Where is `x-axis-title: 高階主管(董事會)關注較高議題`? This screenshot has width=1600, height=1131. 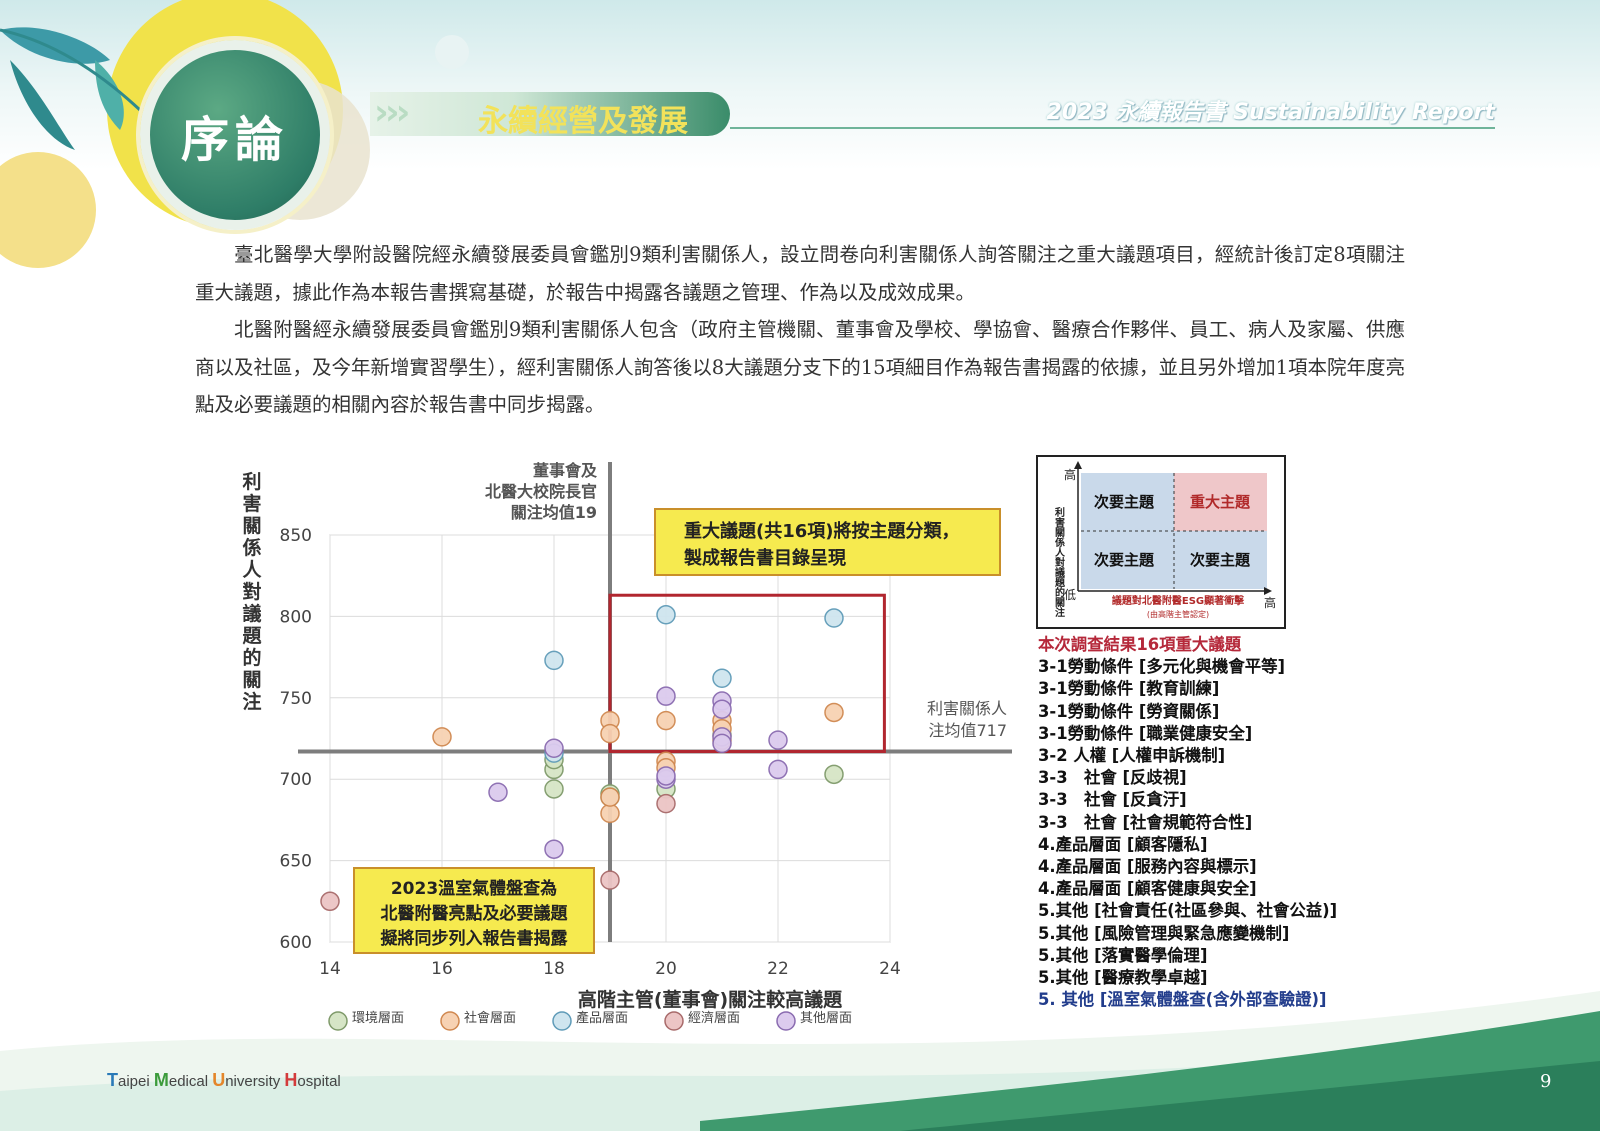
x-axis-title: 高階主管(董事會)關注較高議題 is located at coordinates (710, 999).